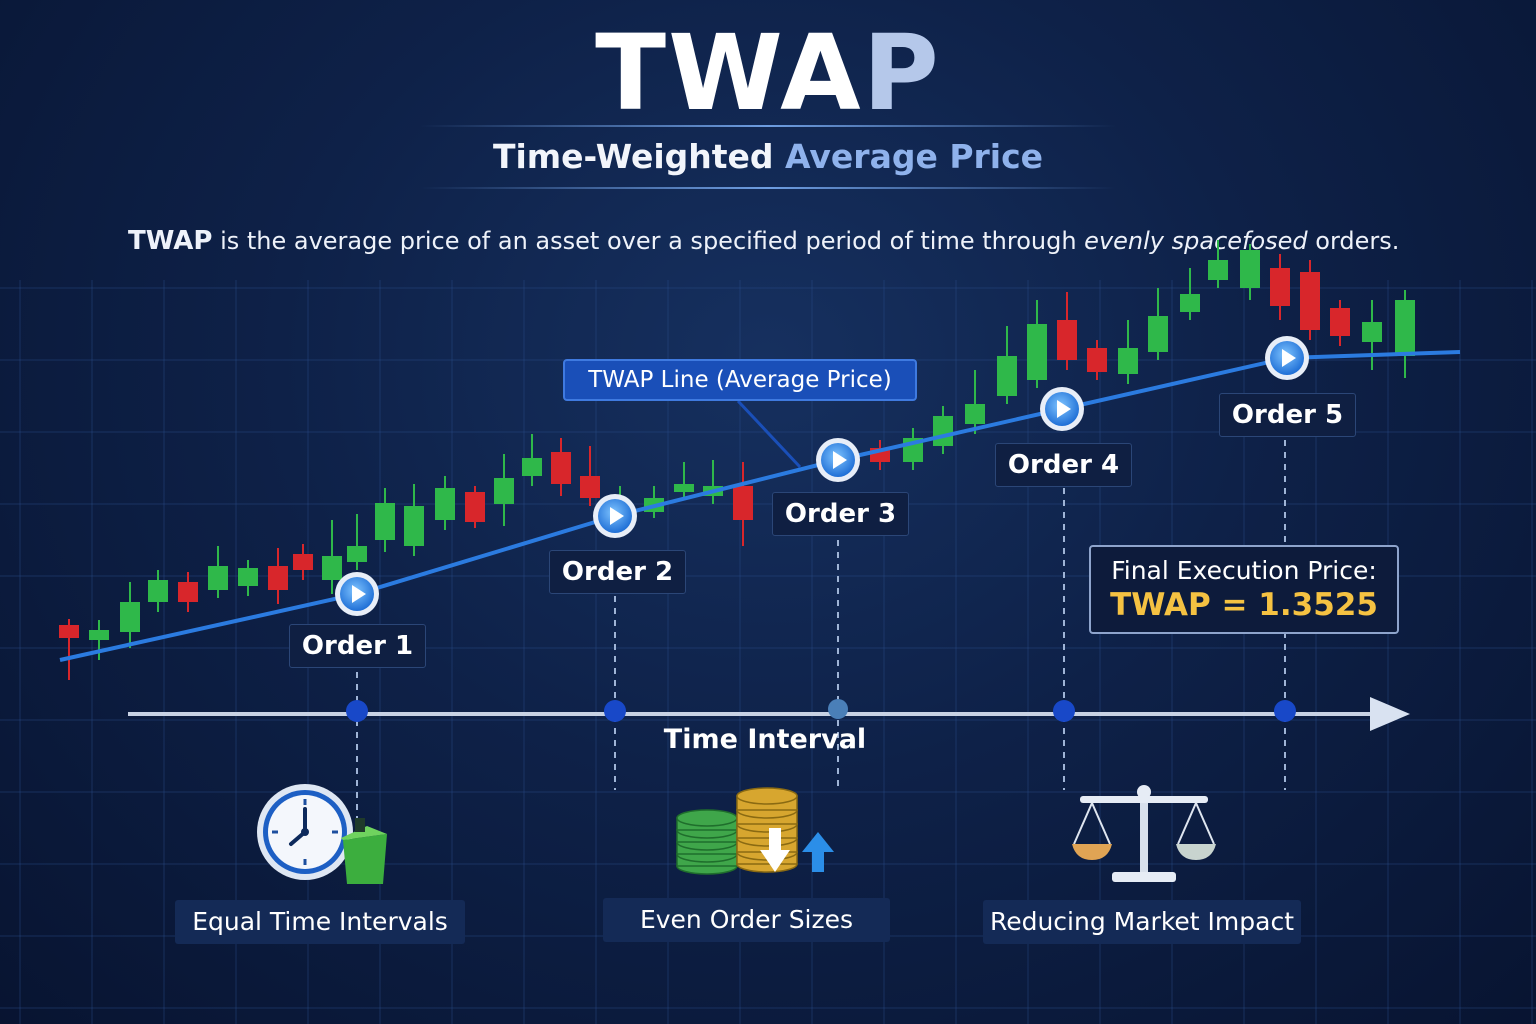 Image resolution: width=1536 pixels, height=1024 pixels. What do you see at coordinates (838, 460) in the screenshot?
I see `order-3-marker-icon` at bounding box center [838, 460].